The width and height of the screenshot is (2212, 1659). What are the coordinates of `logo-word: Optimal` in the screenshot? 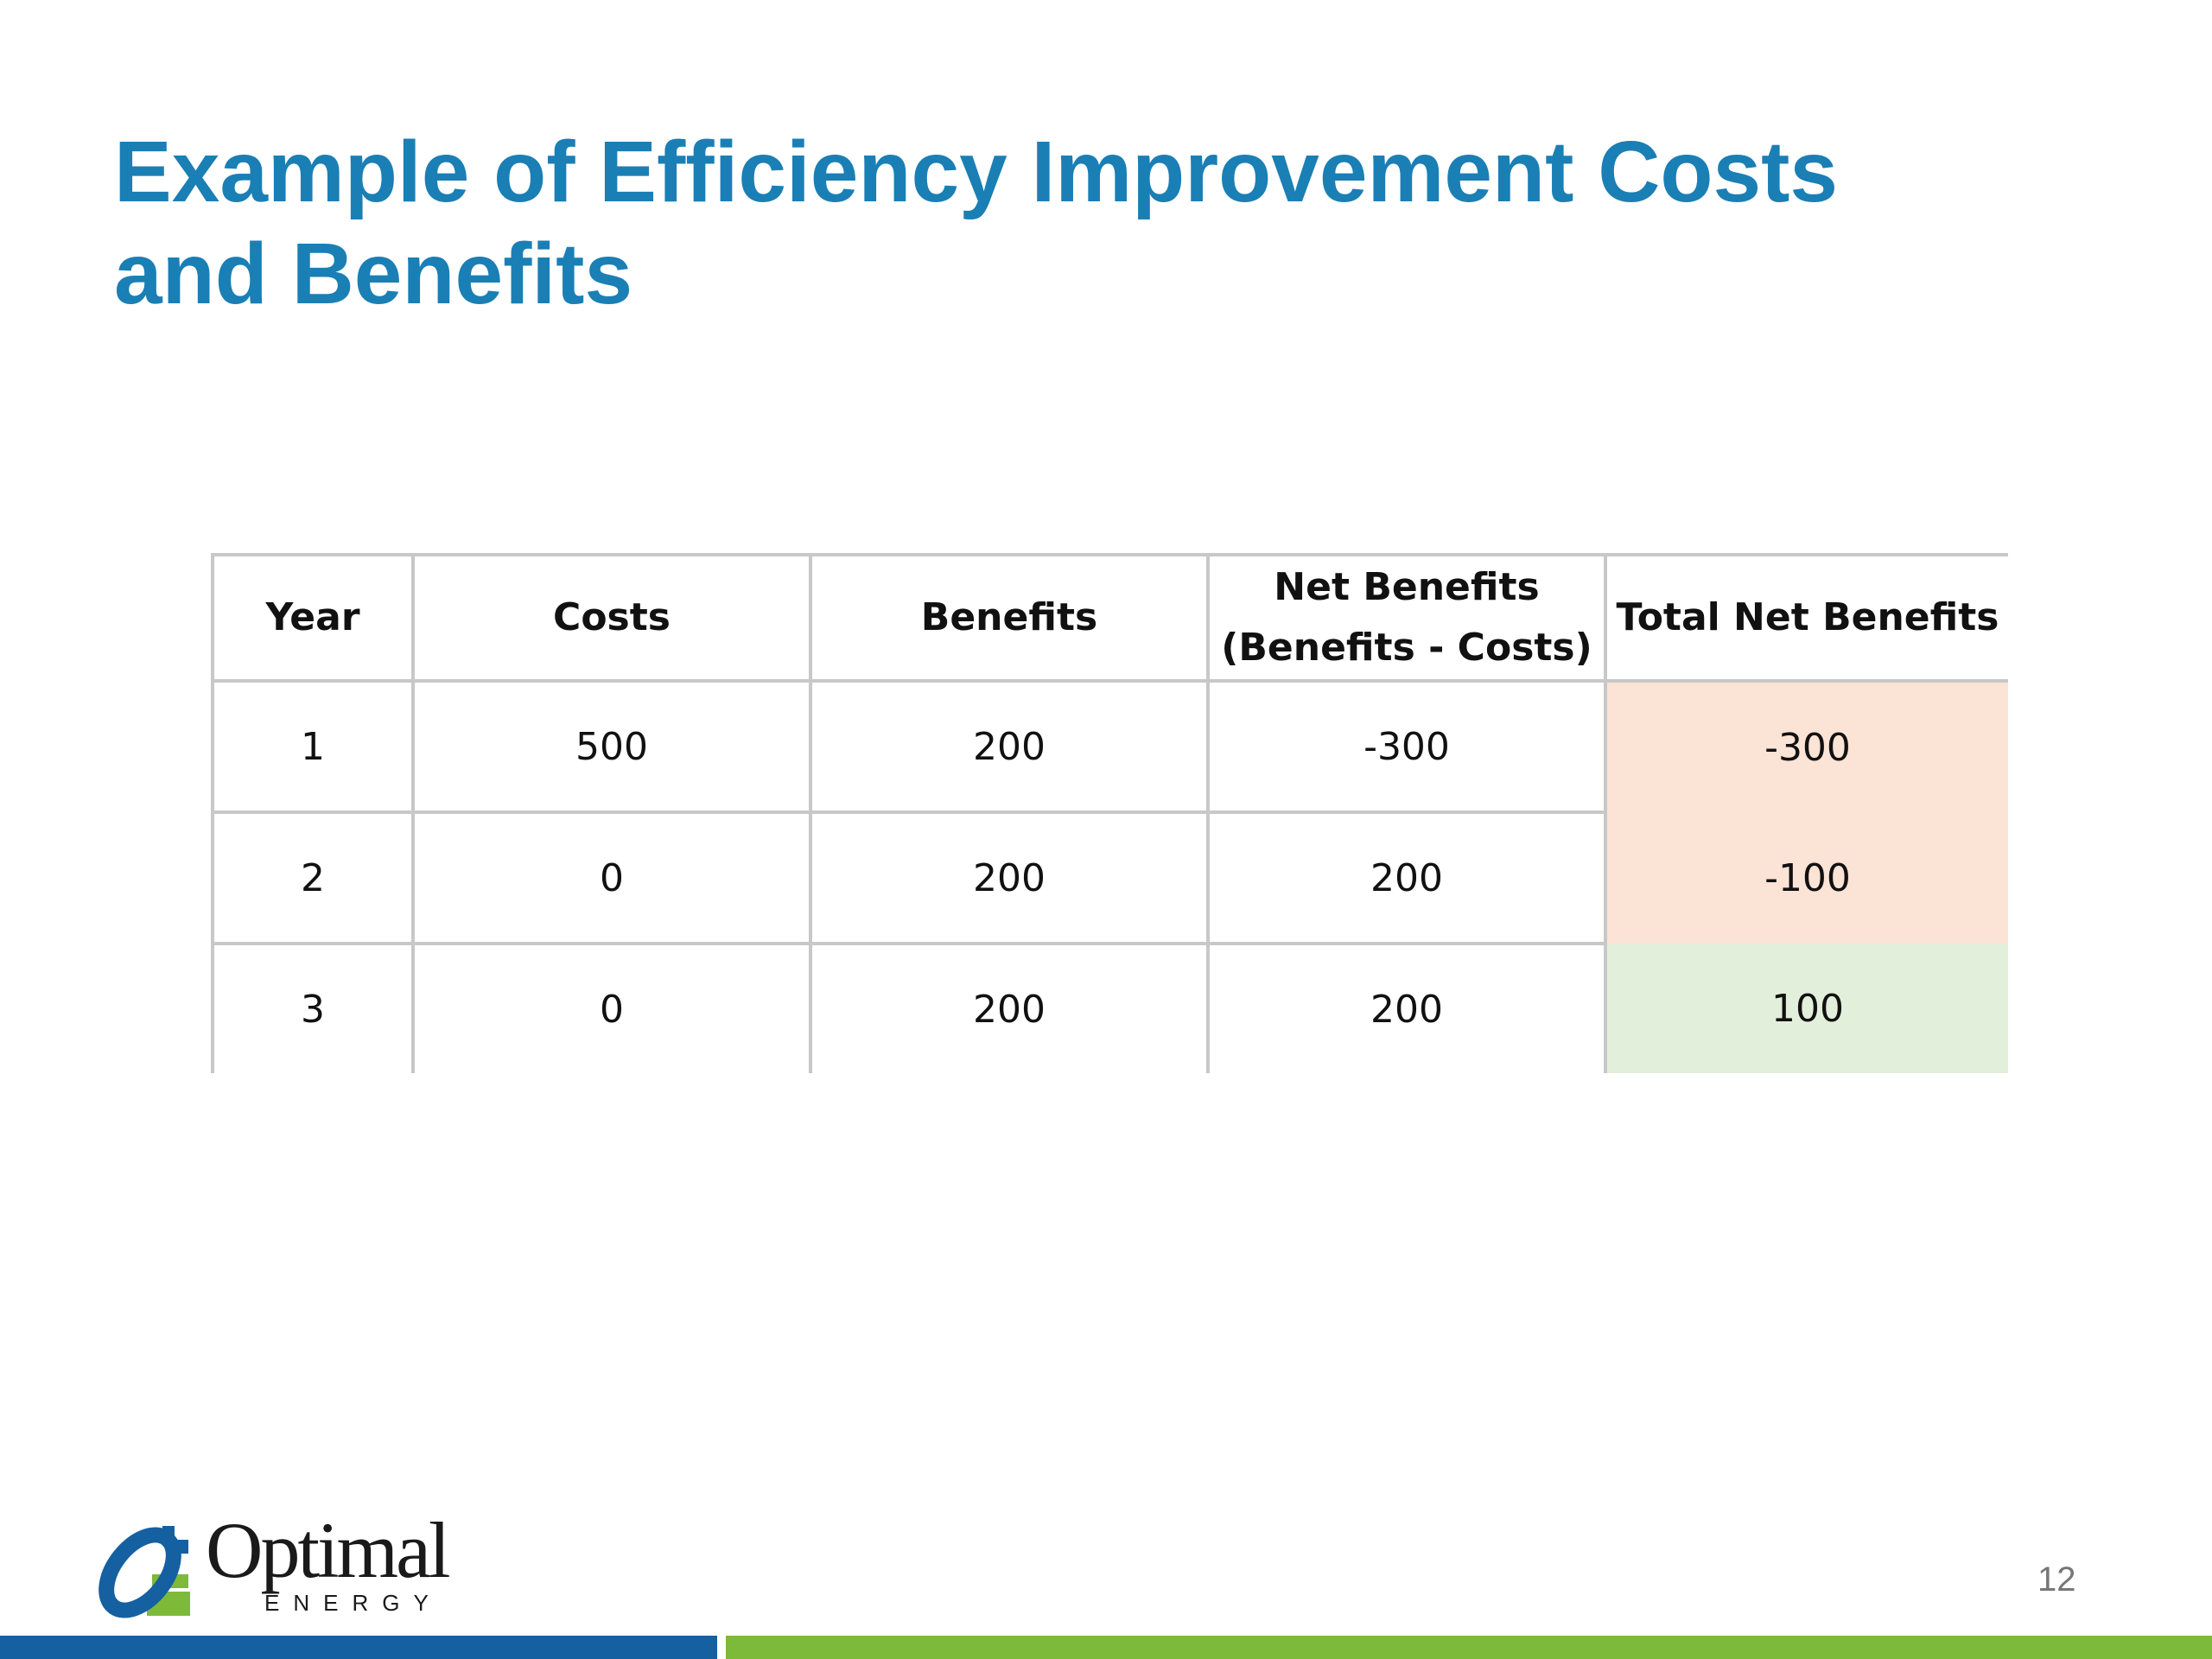 It's located at (328, 1550).